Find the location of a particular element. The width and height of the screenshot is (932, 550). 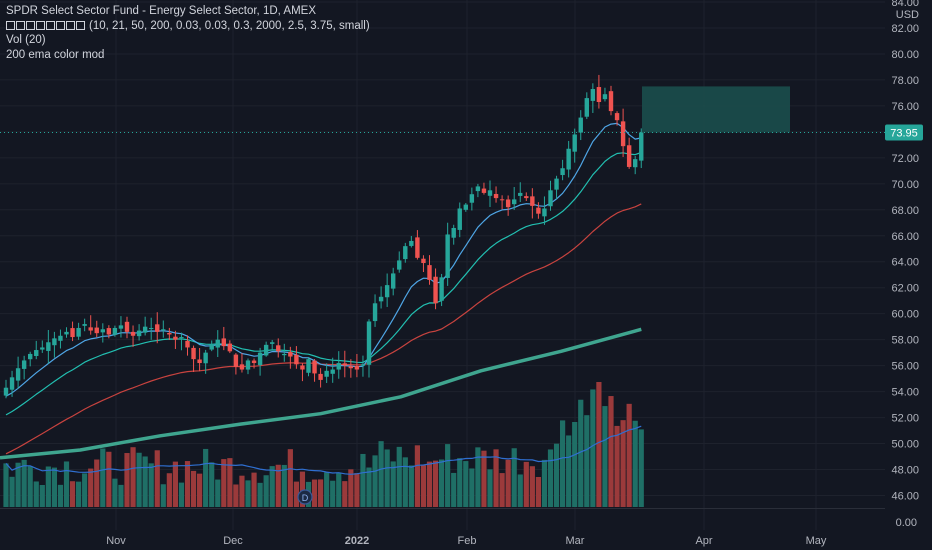

month-label: 2022 is located at coordinates (357, 541).